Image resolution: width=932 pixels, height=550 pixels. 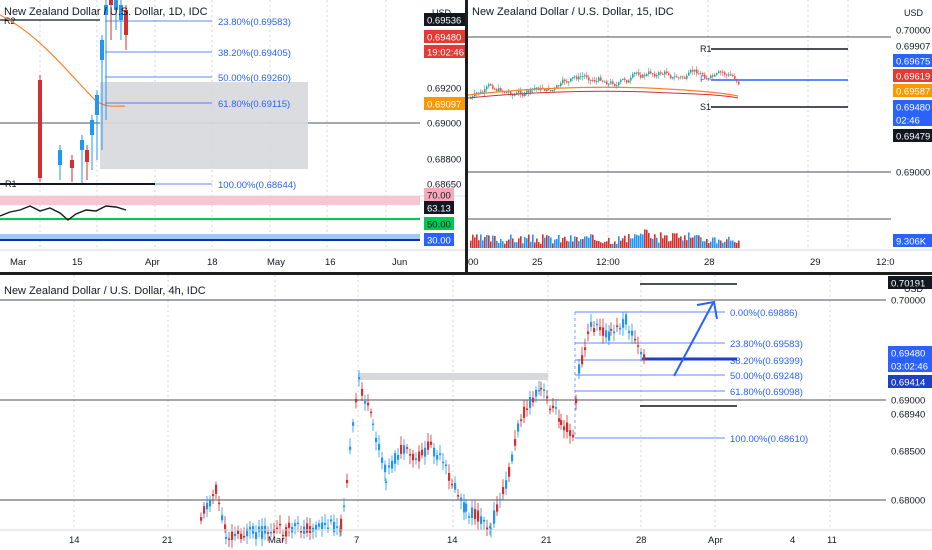 I want to click on h4-x-tick-9: 11, so click(x=832, y=540).